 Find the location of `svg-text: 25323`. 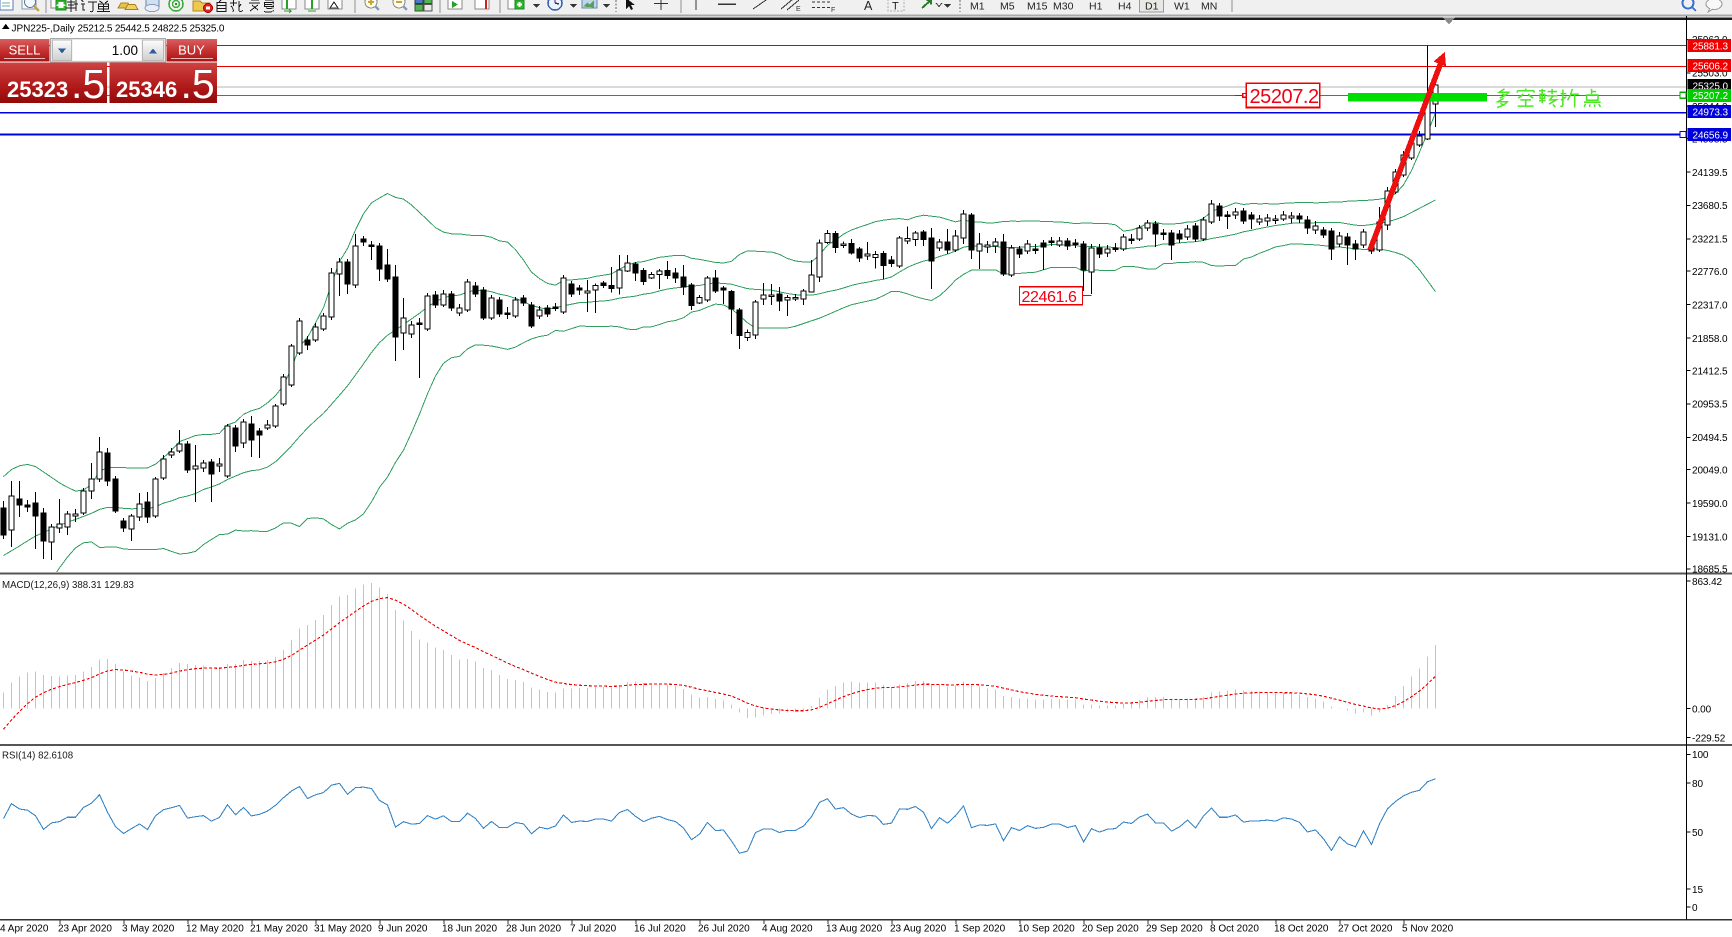

svg-text: 25323 is located at coordinates (37, 89).